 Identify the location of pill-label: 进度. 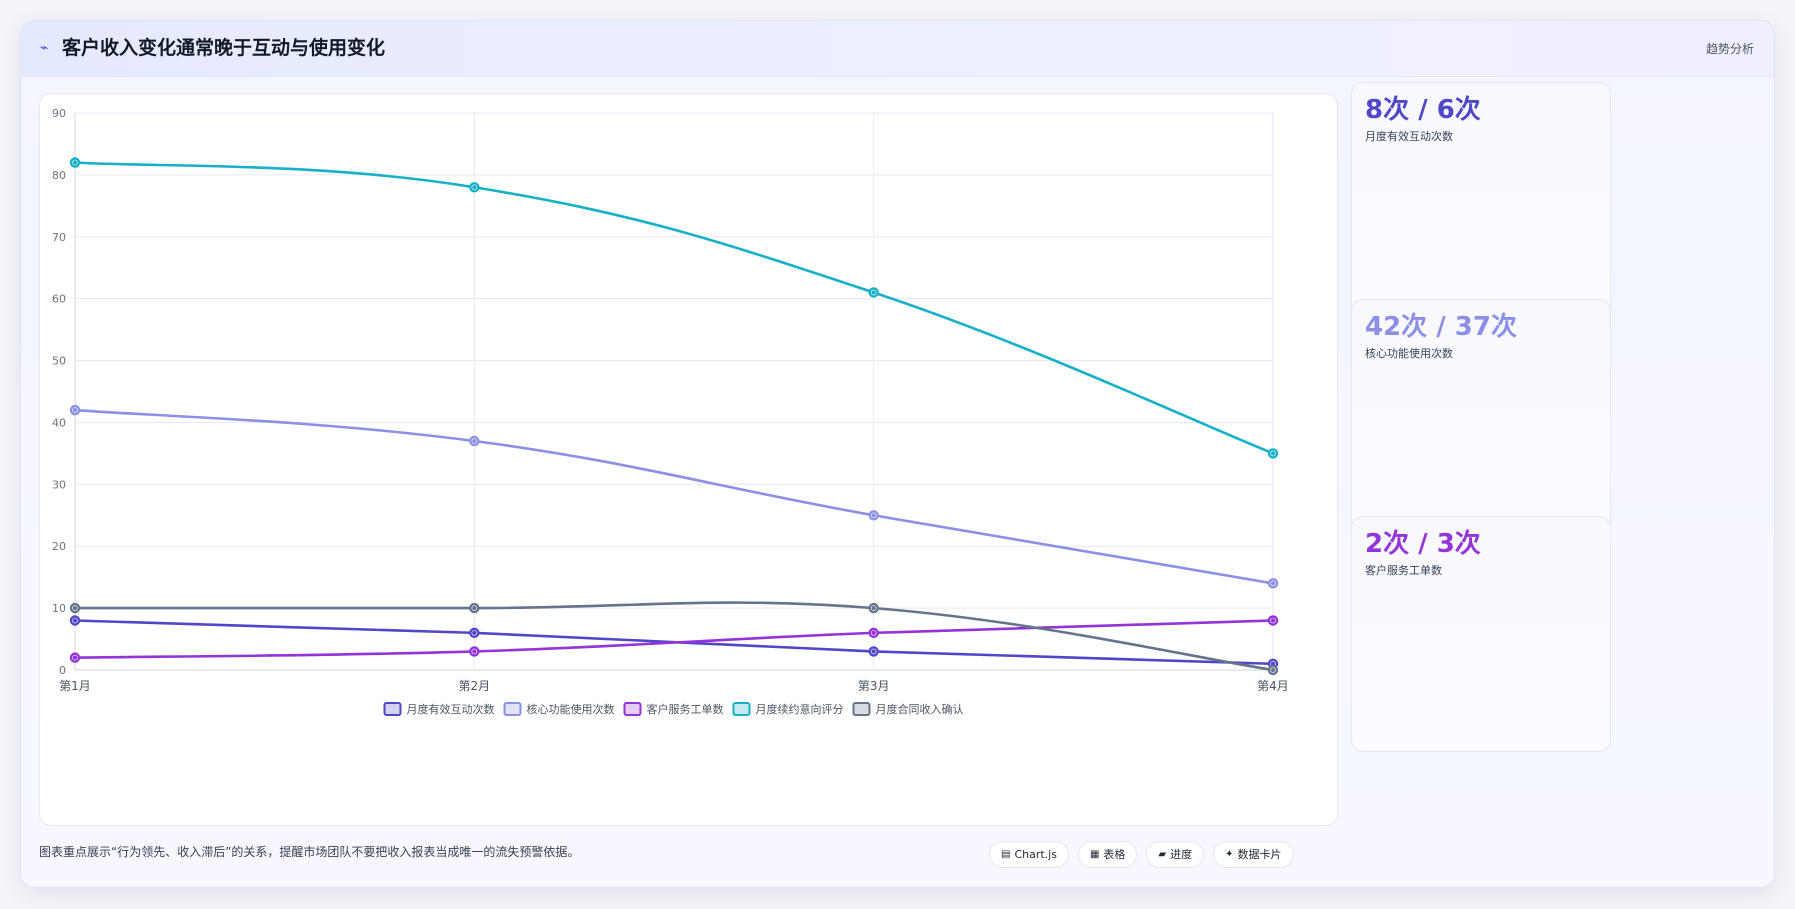
(1181, 854).